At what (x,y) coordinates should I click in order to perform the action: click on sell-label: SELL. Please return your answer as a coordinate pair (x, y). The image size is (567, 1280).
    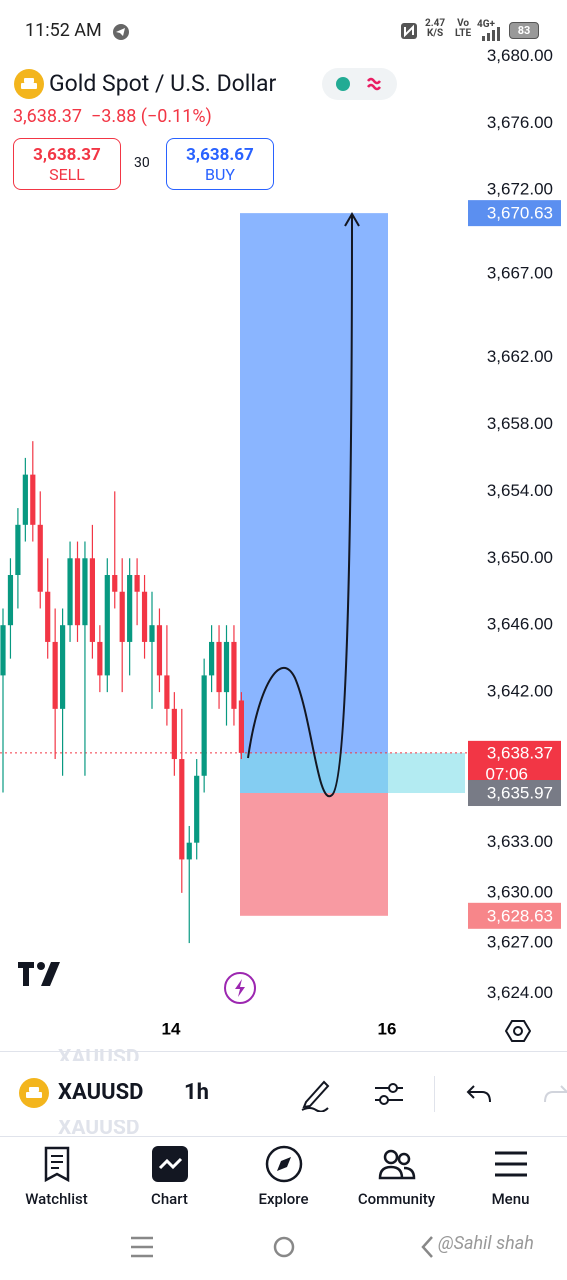
    Looking at the image, I should click on (67, 174).